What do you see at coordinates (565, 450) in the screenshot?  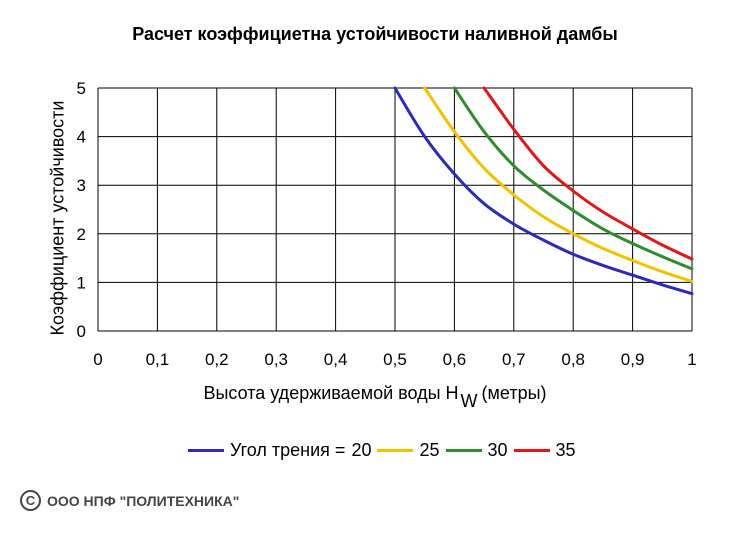 I see `legend-entry-35: 35` at bounding box center [565, 450].